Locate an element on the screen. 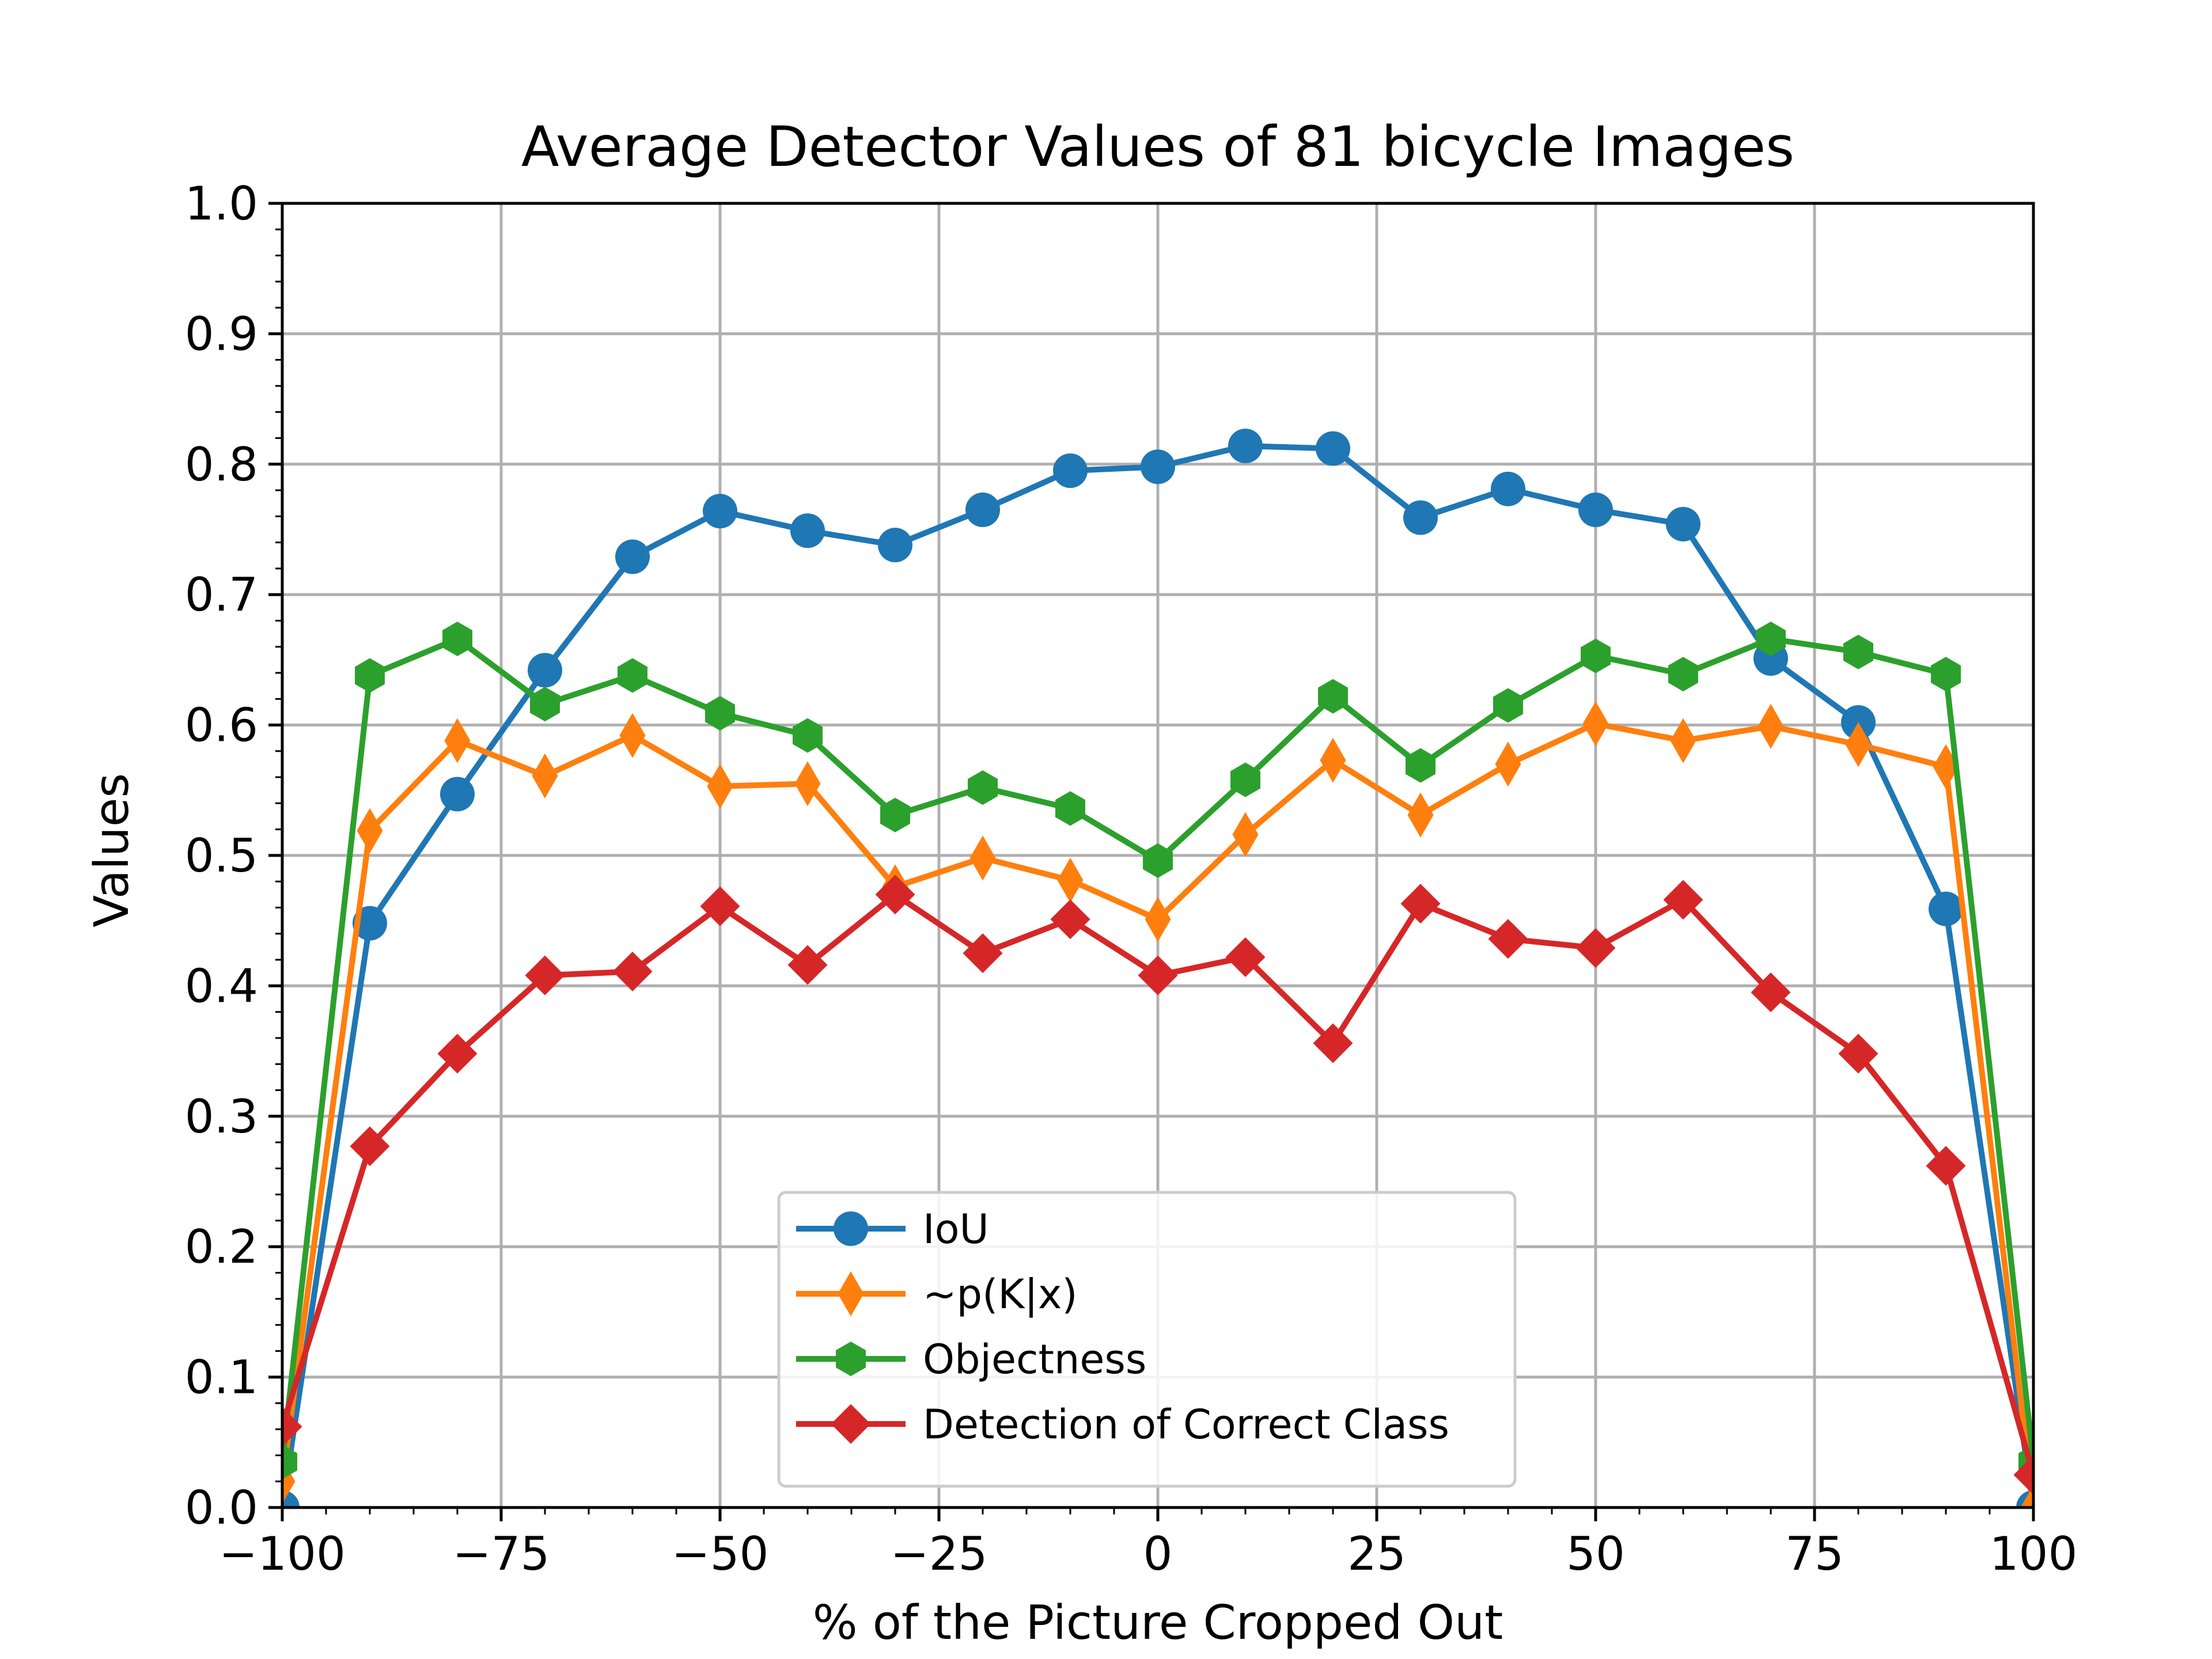  x-tick-label: 100 is located at coordinates (2034, 1554).